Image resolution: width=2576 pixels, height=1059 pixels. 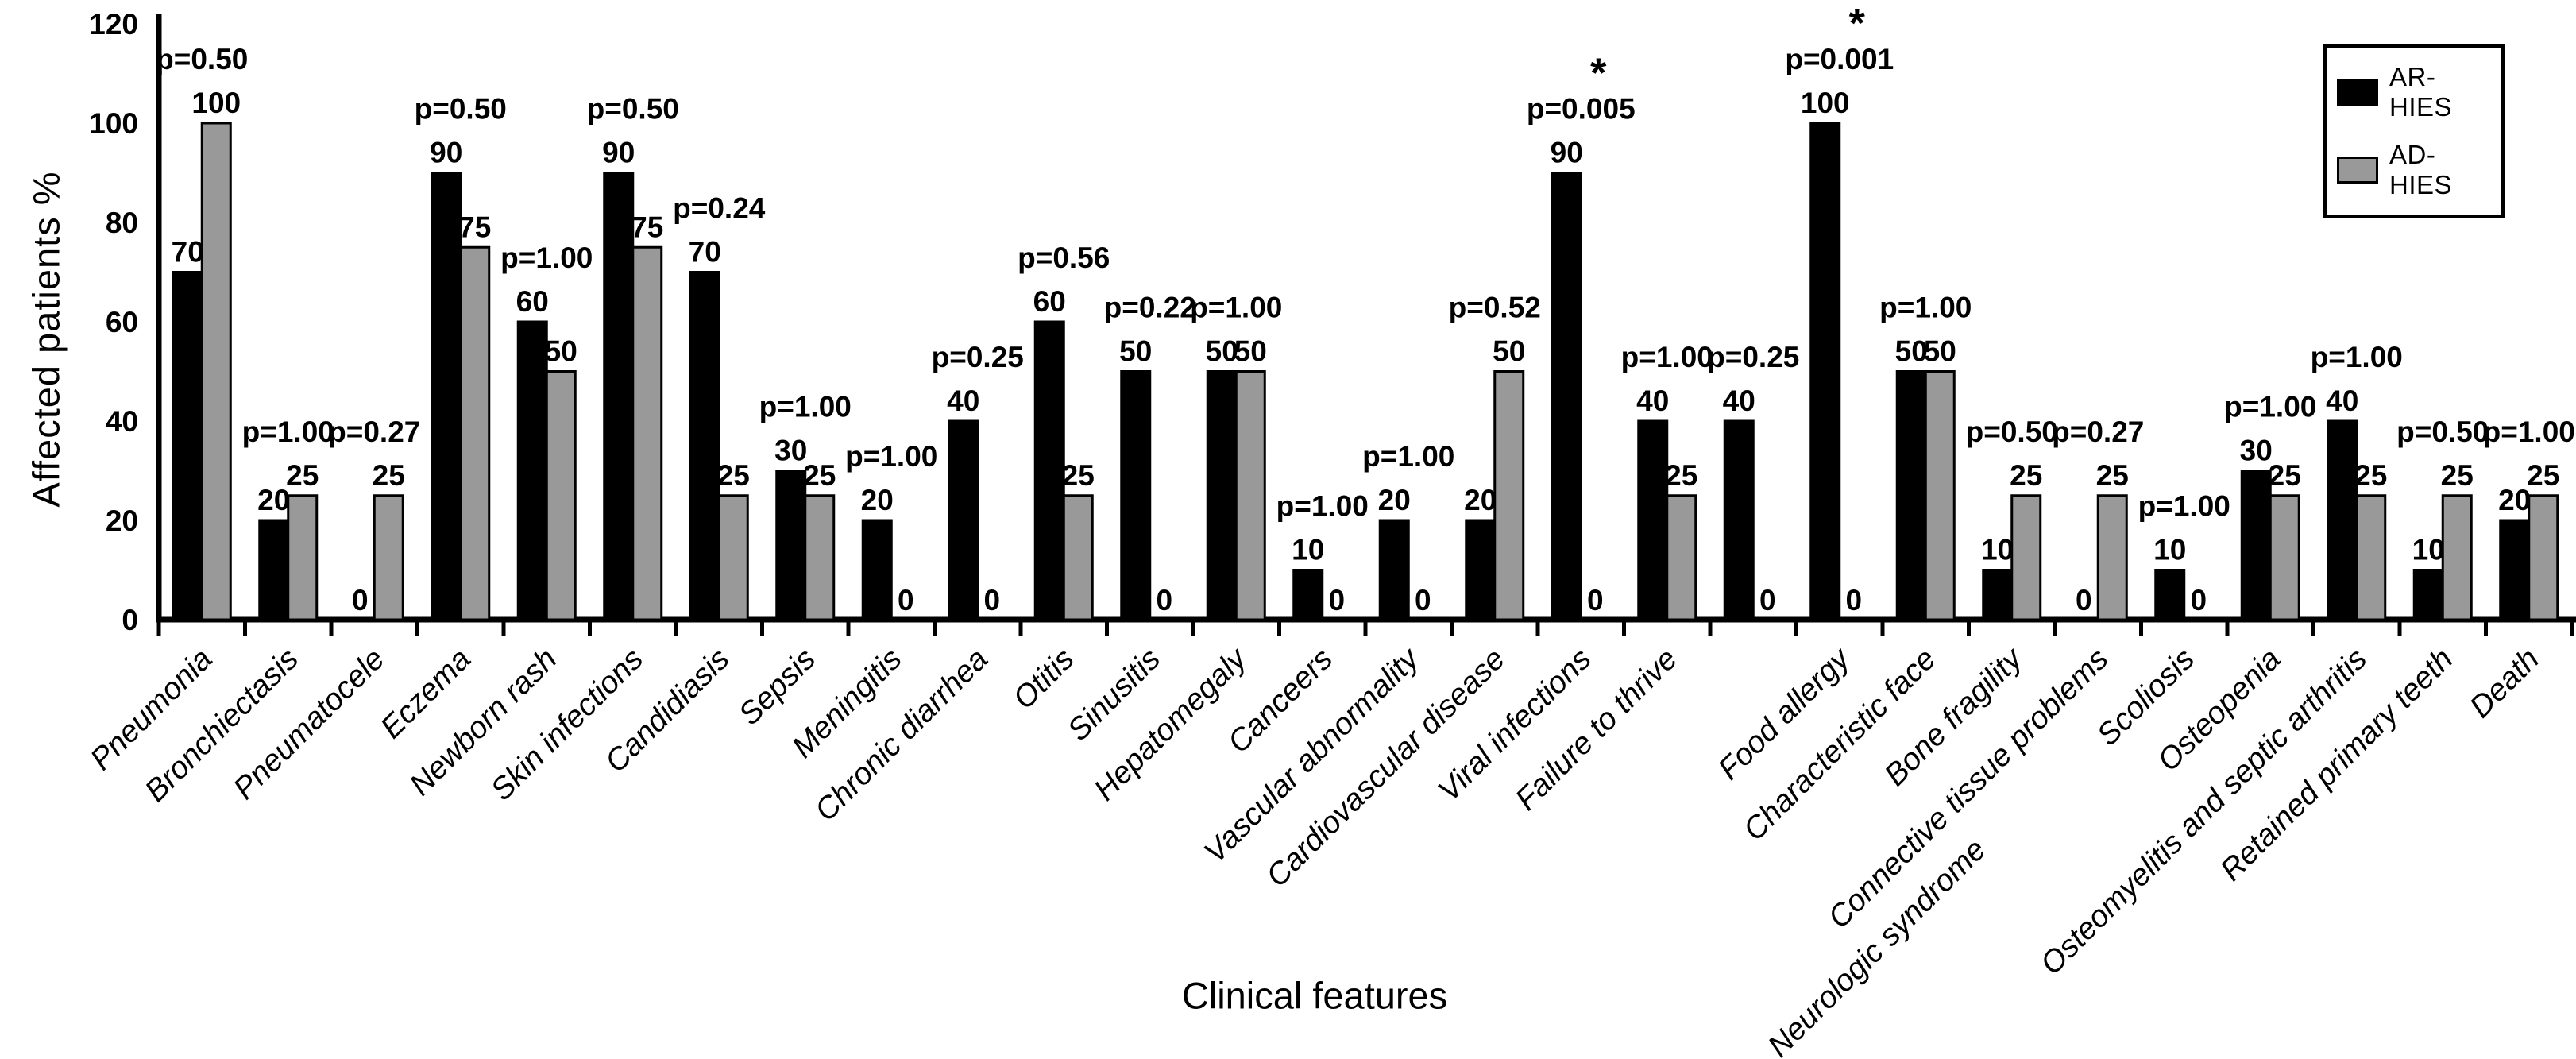 I want to click on bar-ar-hies-retained-primary-teeth, so click(x=2428, y=595).